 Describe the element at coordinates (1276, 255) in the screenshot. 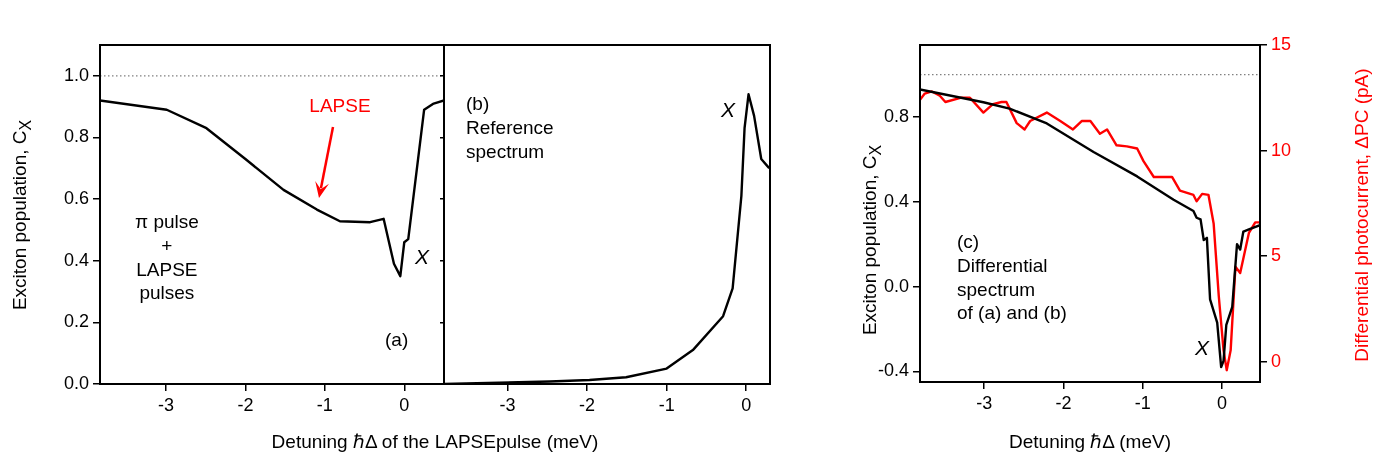

I see `y2-tick-label: 5` at that location.